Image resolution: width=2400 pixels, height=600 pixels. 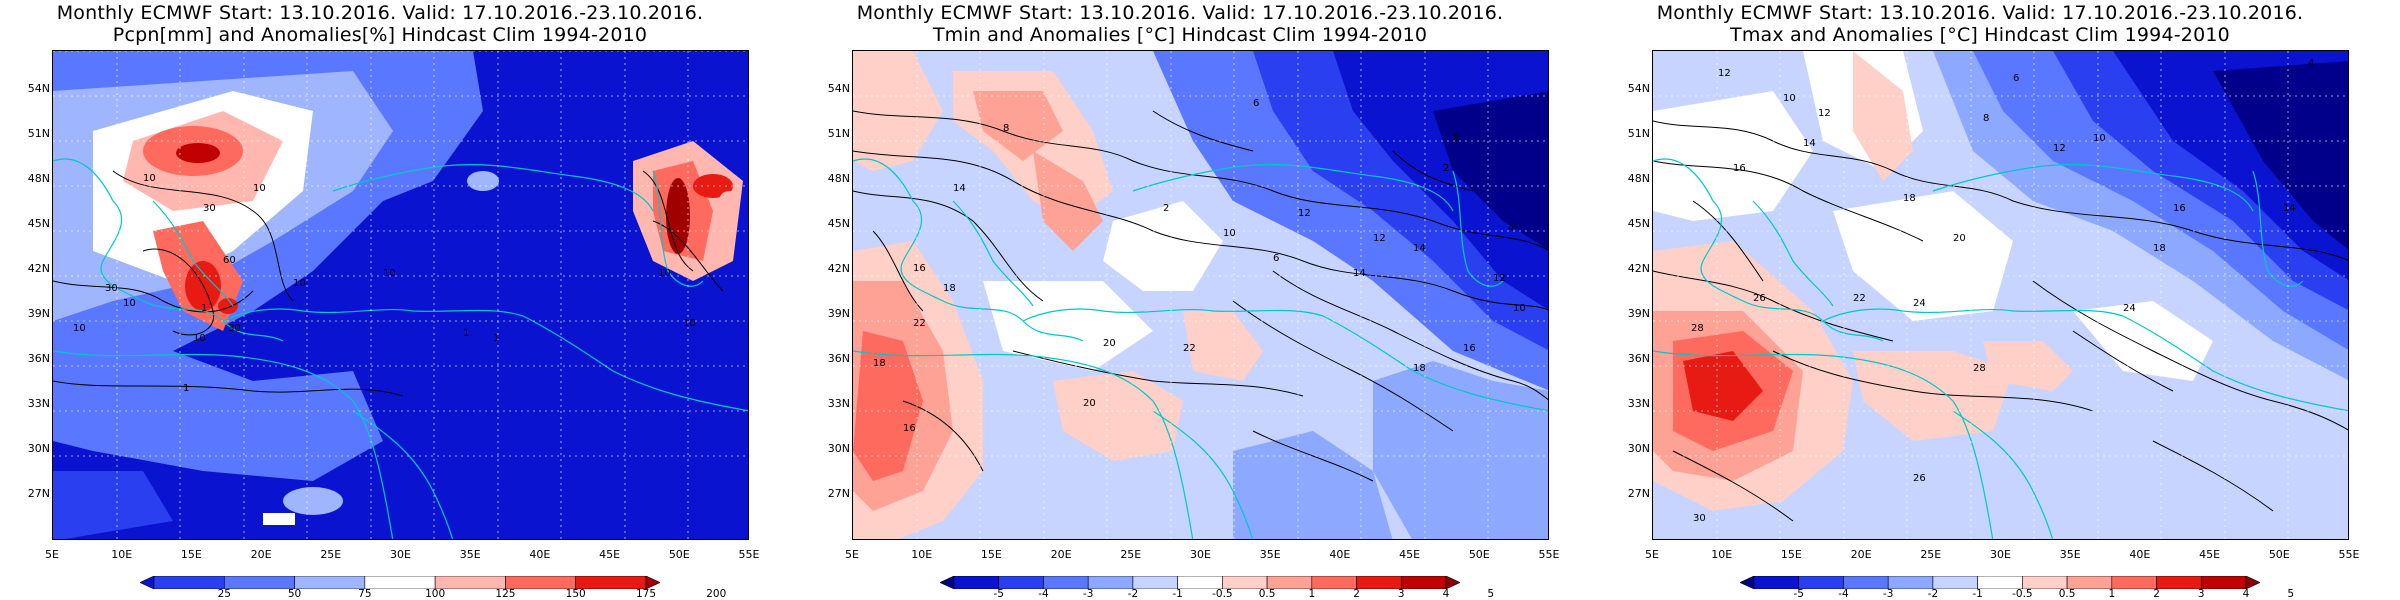 What do you see at coordinates (838, 178) in the screenshot?
I see `lat-tick-label: 48N` at bounding box center [838, 178].